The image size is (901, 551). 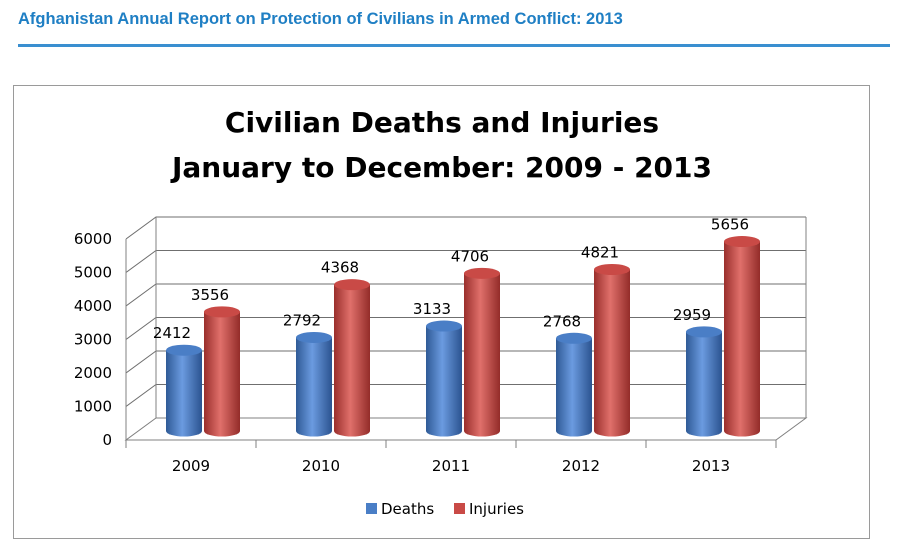 I want to click on legend-label-deaths: Deaths, so click(x=407, y=509).